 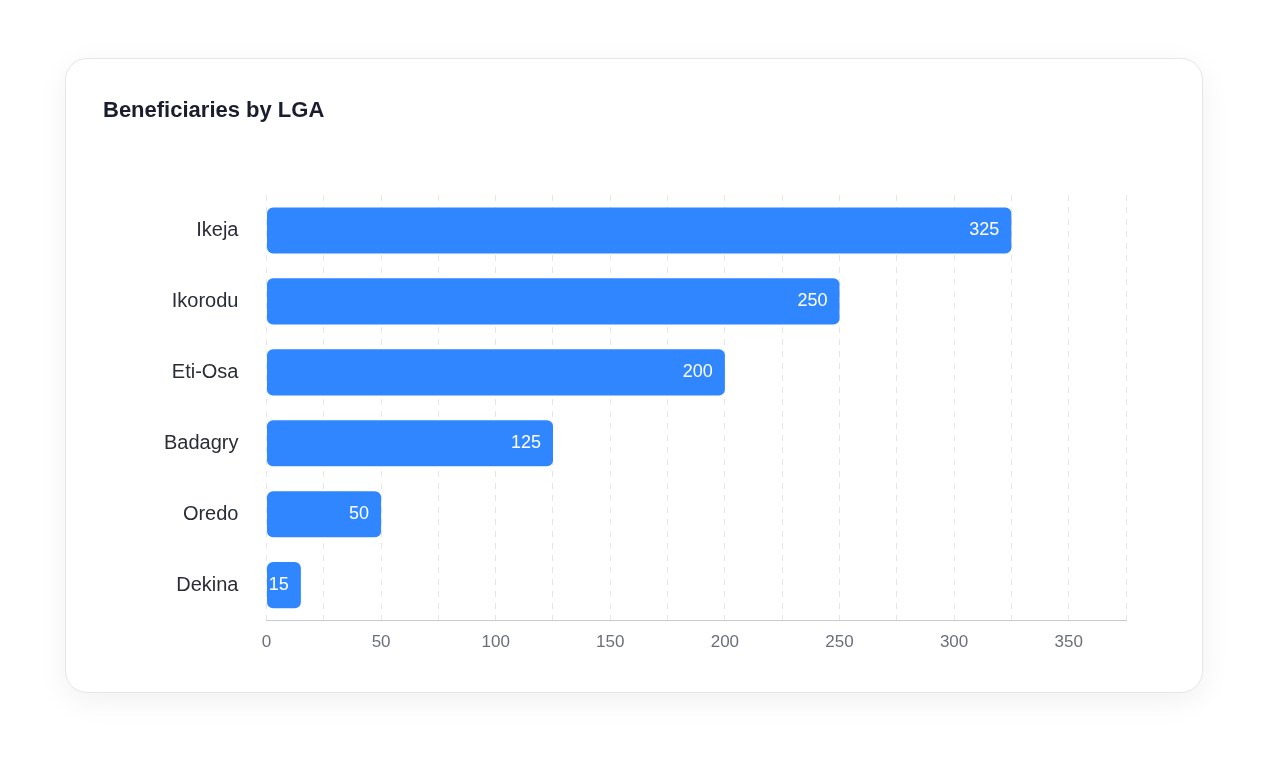 I want to click on data-label: 15, so click(x=278, y=584).